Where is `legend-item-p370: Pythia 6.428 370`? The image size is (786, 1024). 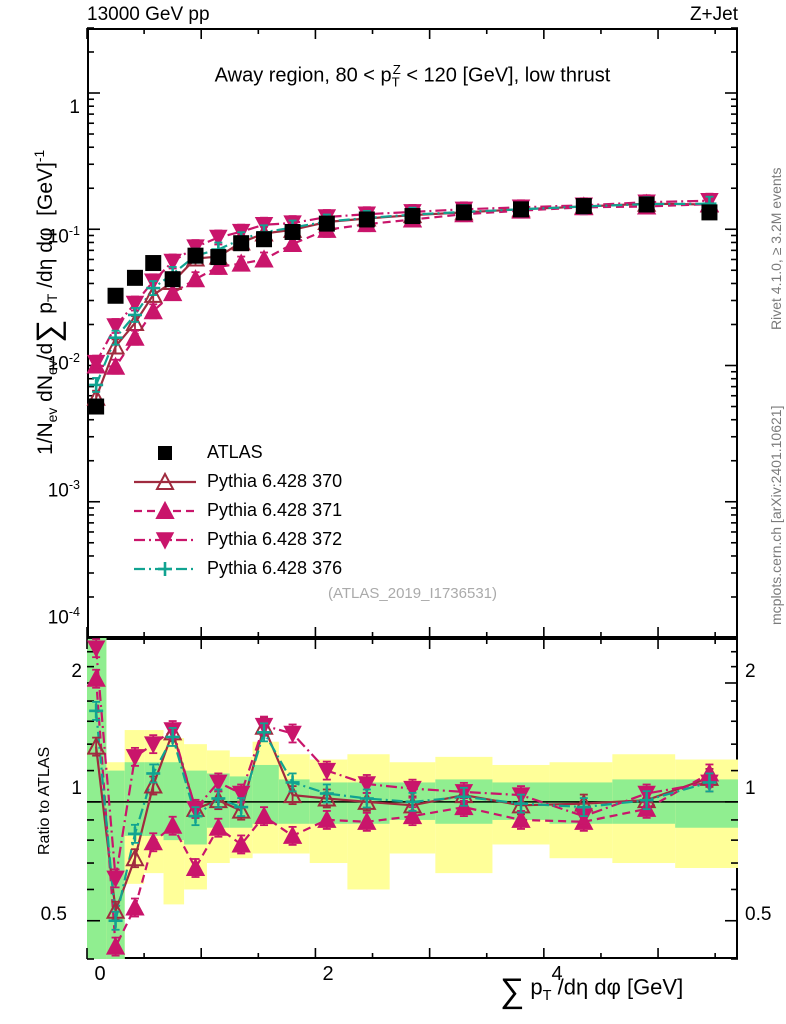
legend-item-p370: Pythia 6.428 370 is located at coordinates (237, 481).